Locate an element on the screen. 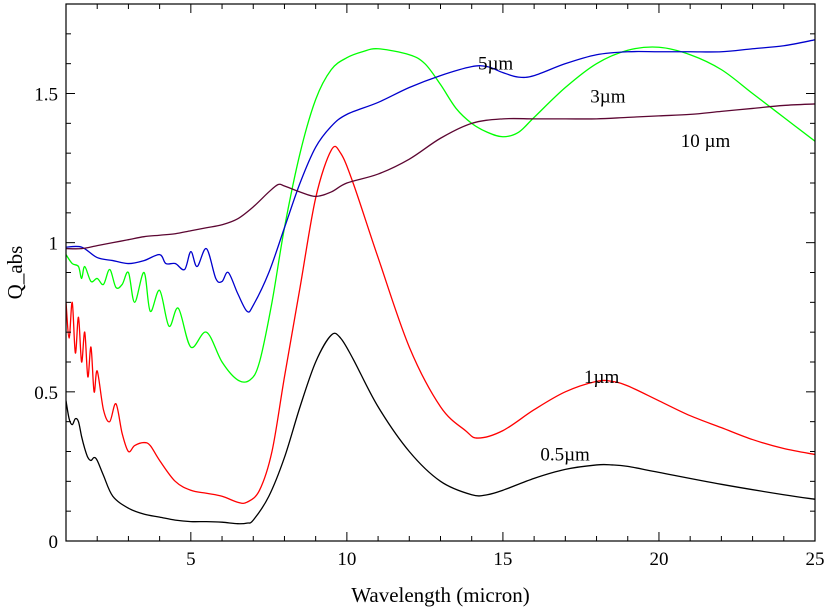 The height and width of the screenshot is (611, 830). x-tick-label: 20 is located at coordinates (658, 559).